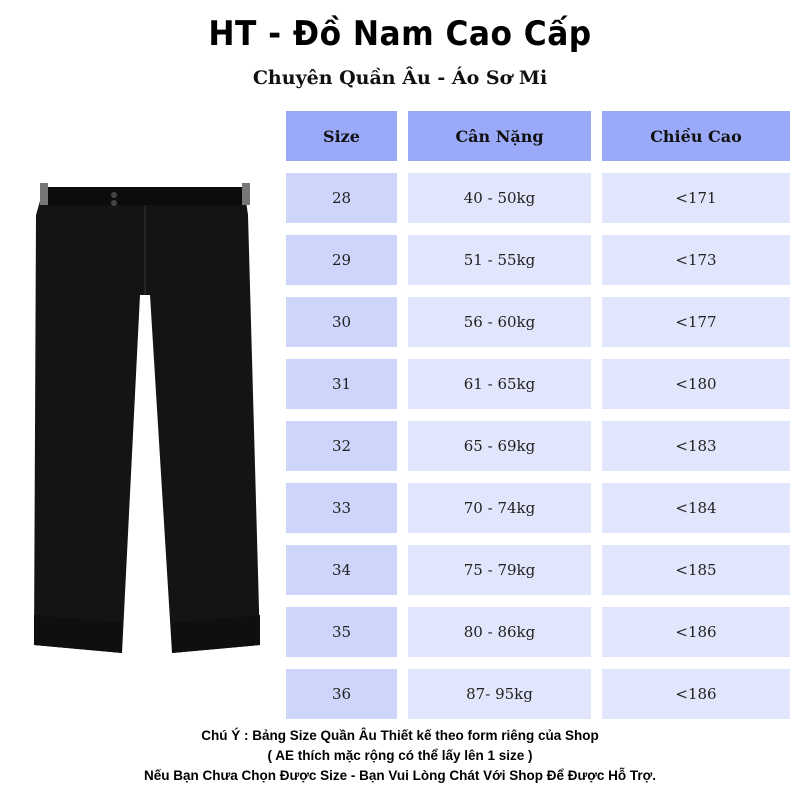 This screenshot has height=800, width=800. Describe the element at coordinates (341, 322) in the screenshot. I see `size-cell: 30` at that location.